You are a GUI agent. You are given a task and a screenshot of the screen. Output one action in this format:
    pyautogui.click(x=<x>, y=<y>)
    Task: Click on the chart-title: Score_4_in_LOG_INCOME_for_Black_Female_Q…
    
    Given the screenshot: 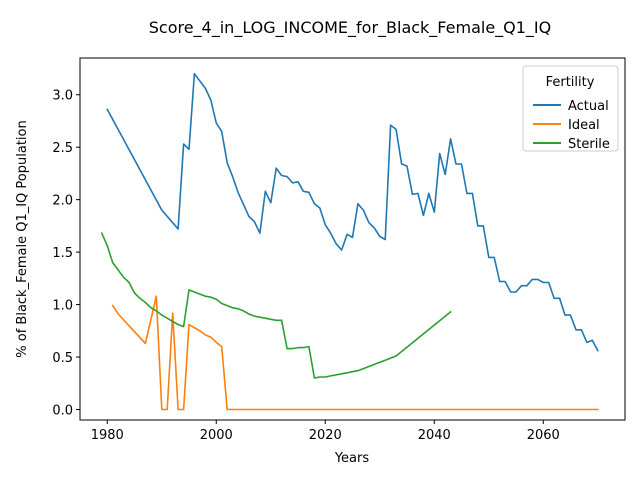 What is the action you would take?
    pyautogui.click(x=350, y=28)
    